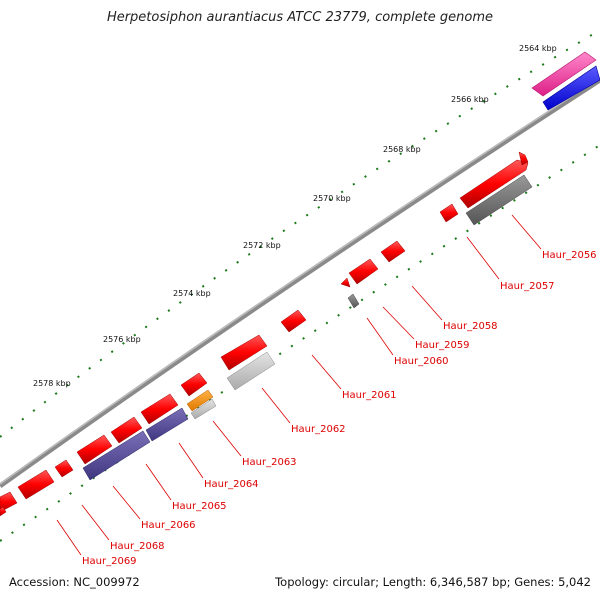 The height and width of the screenshot is (600, 600). I want to click on gene-arrow-2061, so click(293, 321).